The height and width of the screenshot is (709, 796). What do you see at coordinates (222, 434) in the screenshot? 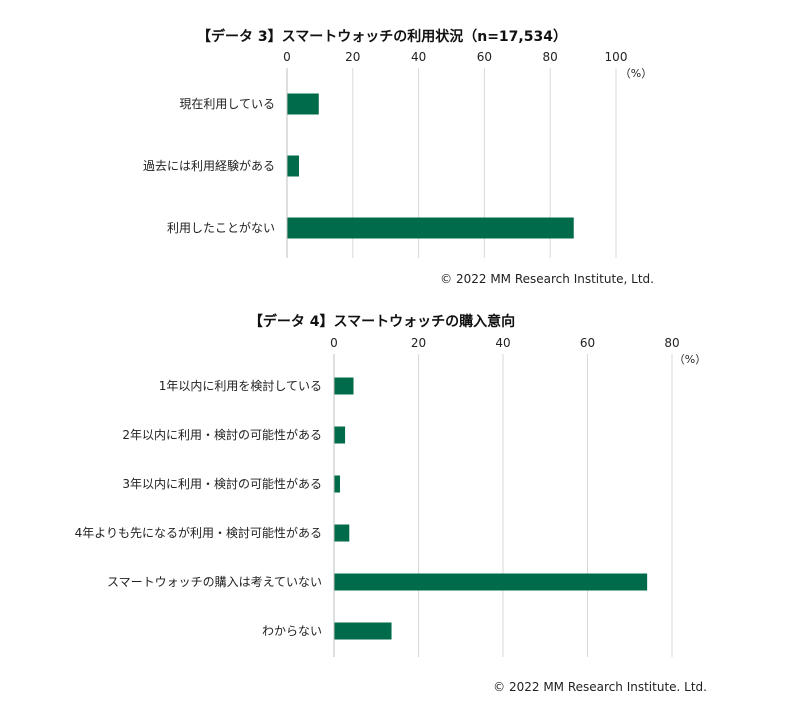
I see `category-label: 2年以内に利用・検討の可能性がある` at bounding box center [222, 434].